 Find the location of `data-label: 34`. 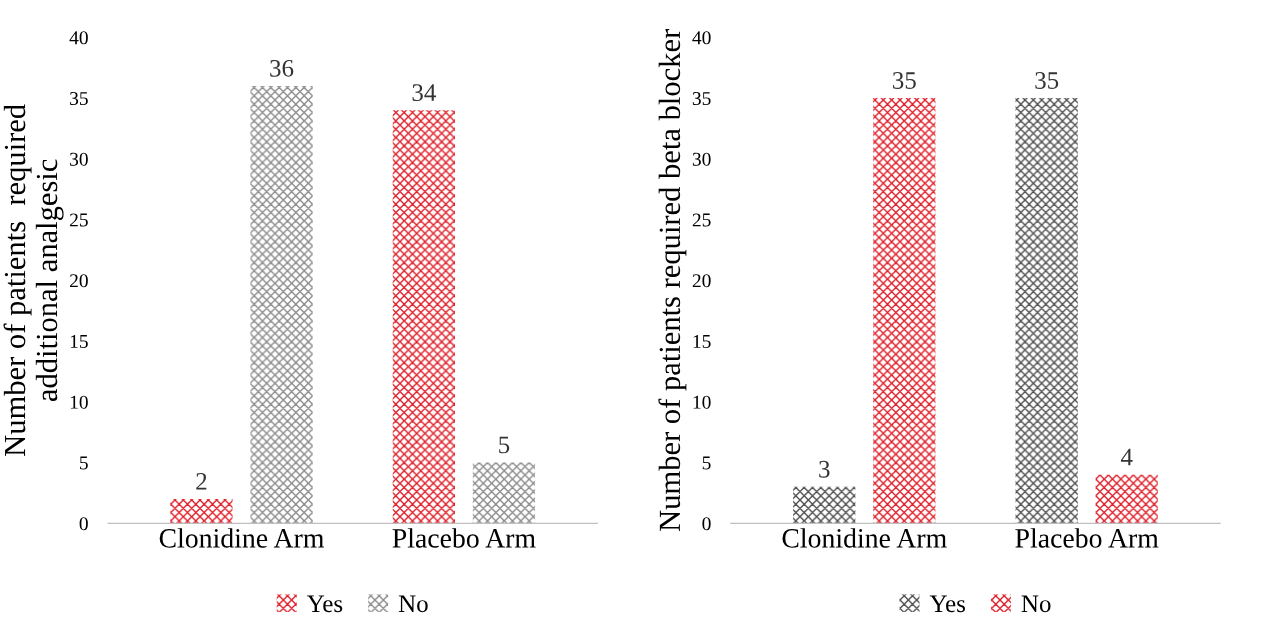

data-label: 34 is located at coordinates (424, 93).